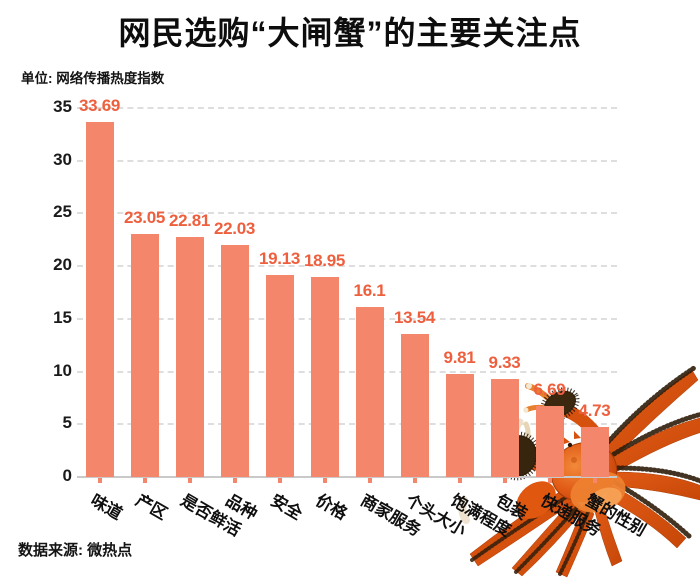 The width and height of the screenshot is (700, 578). What do you see at coordinates (62, 317) in the screenshot?
I see `y-axis-tick-label: 15` at bounding box center [62, 317].